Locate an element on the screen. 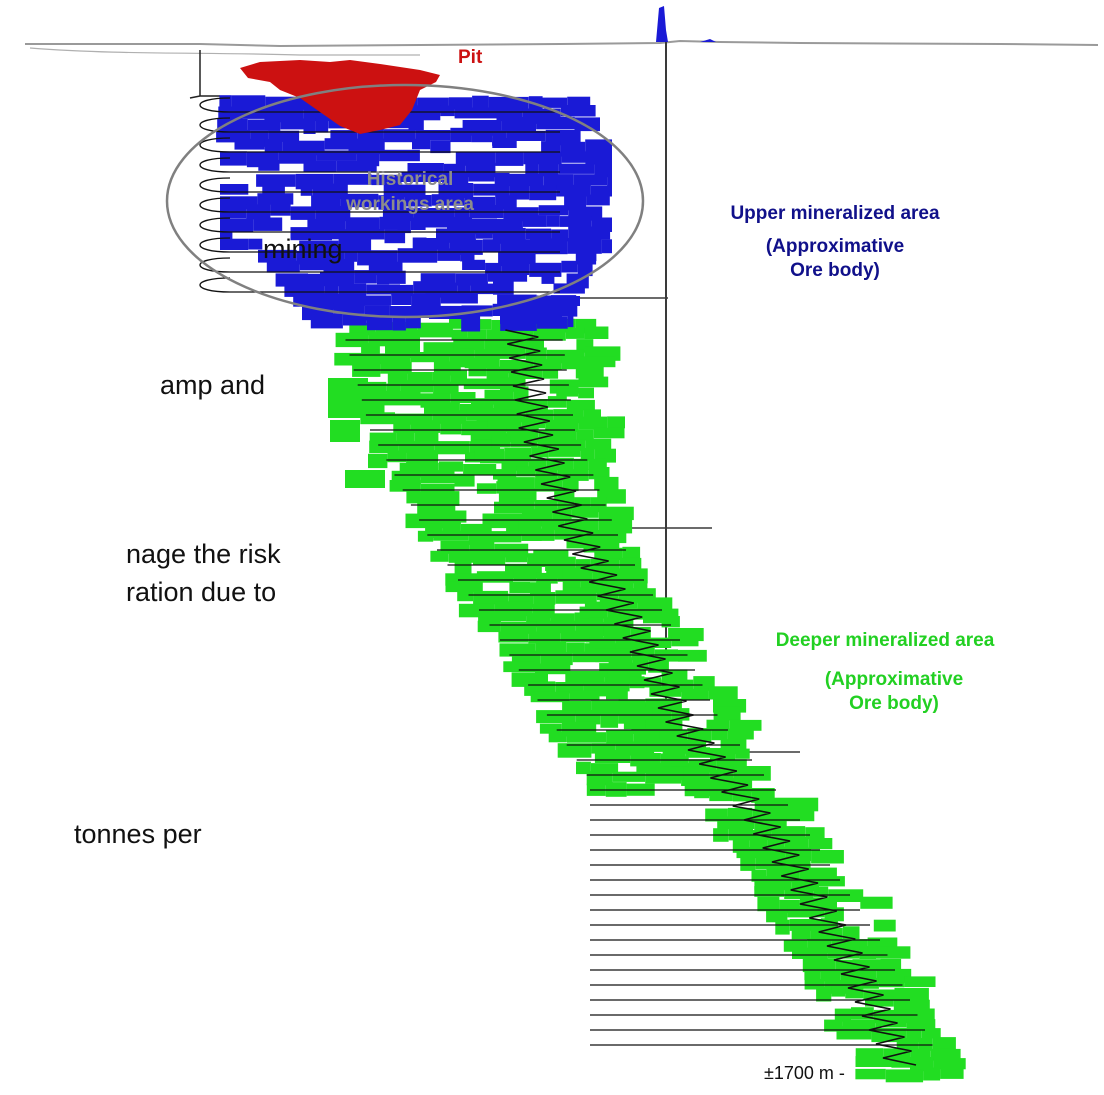 The width and height of the screenshot is (1104, 1095). drill-trace is located at coordinates (205, 74).